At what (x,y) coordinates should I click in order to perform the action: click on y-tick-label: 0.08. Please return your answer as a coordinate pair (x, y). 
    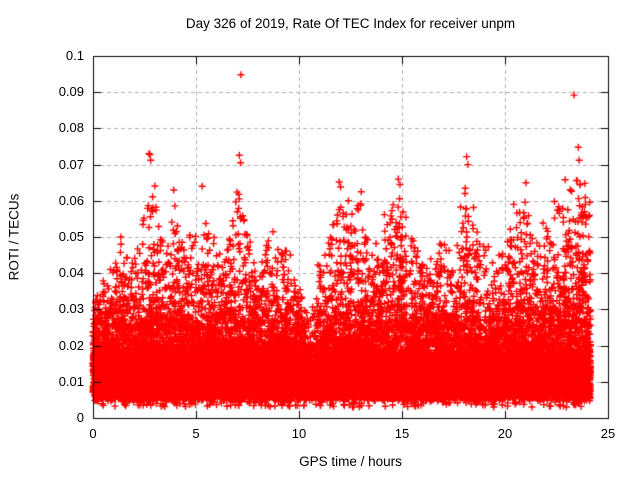
    Looking at the image, I should click on (71, 128).